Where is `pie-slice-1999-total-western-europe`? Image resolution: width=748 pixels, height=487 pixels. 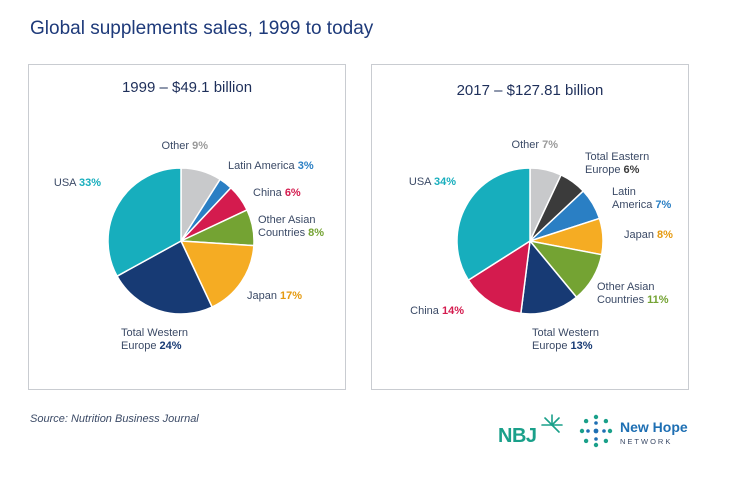
pie-slice-1999-total-western-europe is located at coordinates (164, 277).